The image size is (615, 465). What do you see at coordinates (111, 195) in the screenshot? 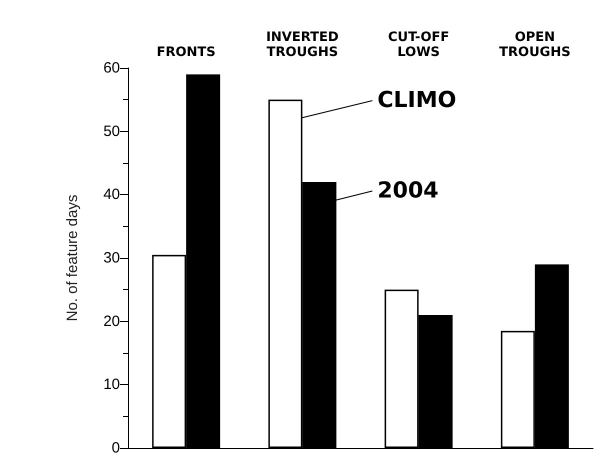
I see `y-tick-label: 40` at bounding box center [111, 195].